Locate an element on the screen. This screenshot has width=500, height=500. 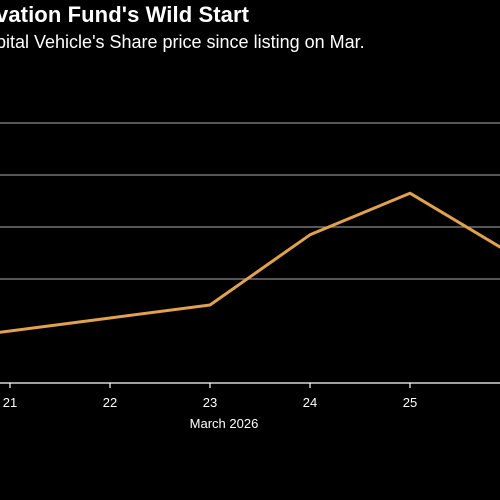
x-tick-label-2: 23 is located at coordinates (210, 402).